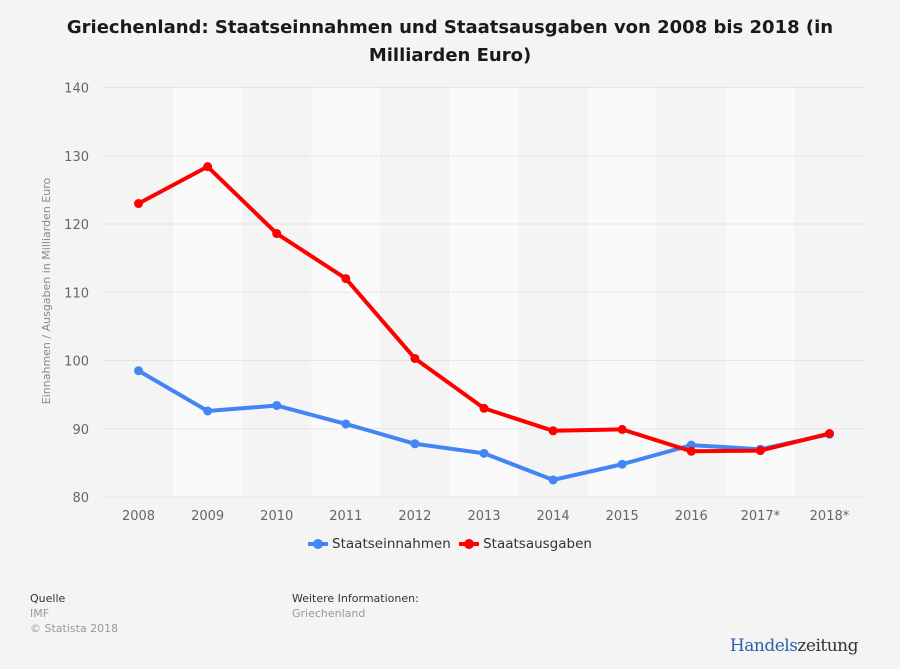 The image size is (900, 669). Describe the element at coordinates (553, 516) in the screenshot. I see `x-tick-label: 2014` at that location.